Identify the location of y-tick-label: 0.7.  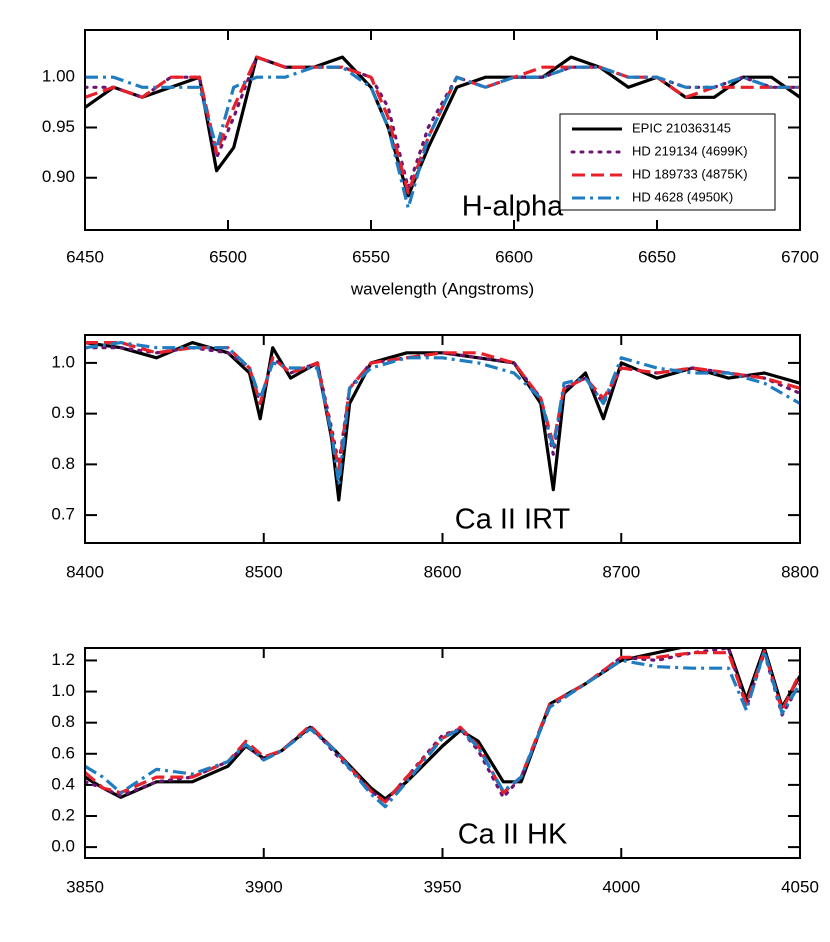
(63, 514).